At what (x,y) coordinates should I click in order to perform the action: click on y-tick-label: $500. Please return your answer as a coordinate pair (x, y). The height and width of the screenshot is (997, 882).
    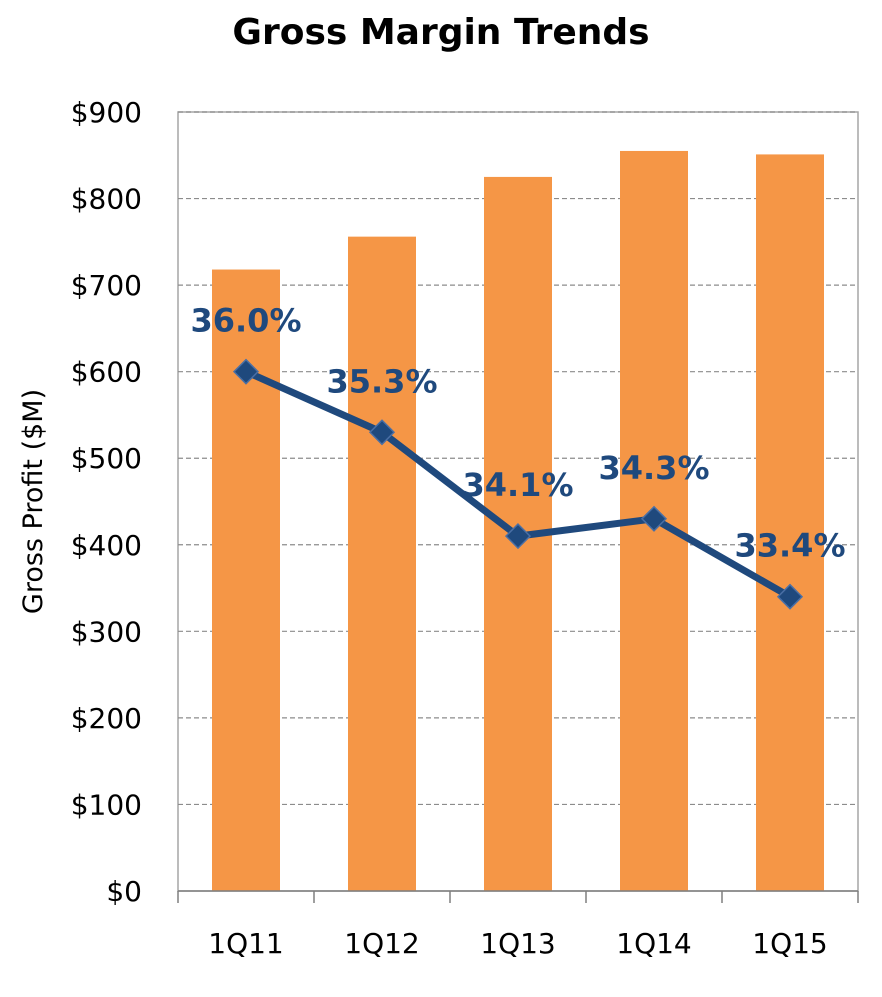
    Looking at the image, I should click on (106, 458).